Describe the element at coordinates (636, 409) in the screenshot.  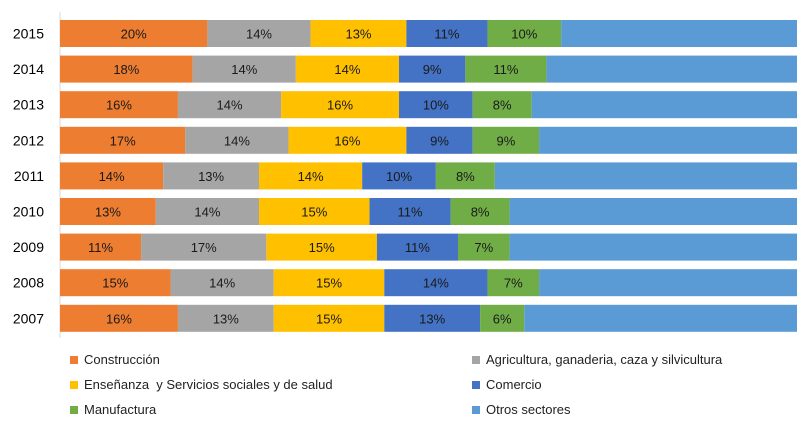
I see `legend-item-otros-sectores: Otros sectores` at that location.